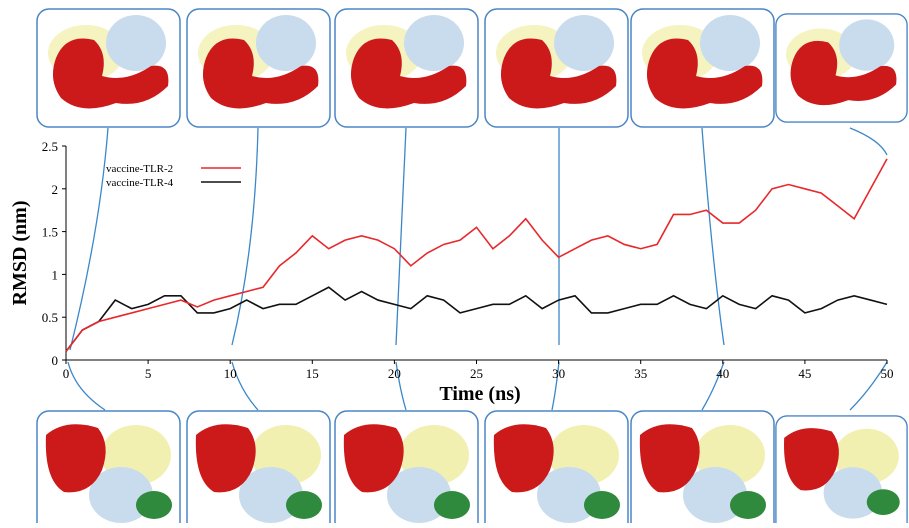 Image resolution: width=909 pixels, height=528 pixels. I want to click on series-line, so click(476, 319).